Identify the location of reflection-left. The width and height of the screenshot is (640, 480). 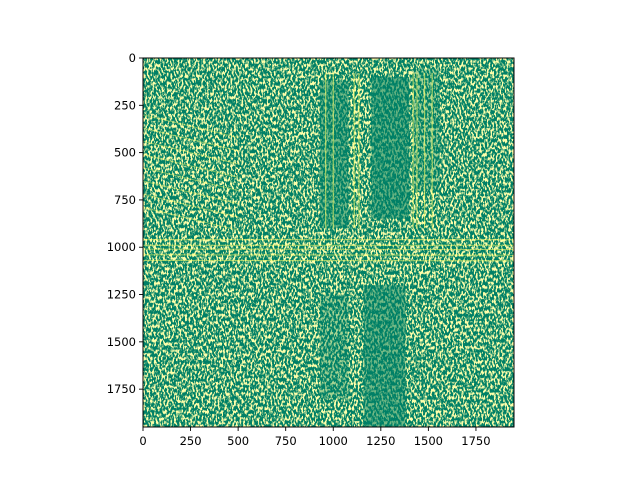
(334, 346).